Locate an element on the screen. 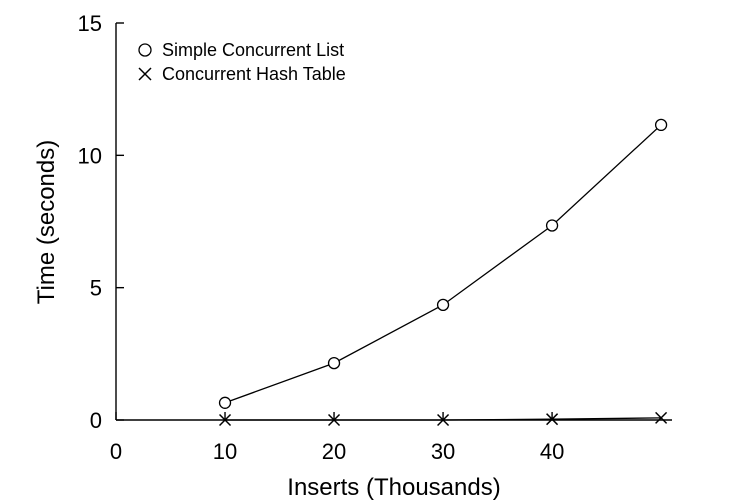 Image resolution: width=740 pixels, height=504 pixels. y-tick-label-0: 0 is located at coordinates (96, 420).